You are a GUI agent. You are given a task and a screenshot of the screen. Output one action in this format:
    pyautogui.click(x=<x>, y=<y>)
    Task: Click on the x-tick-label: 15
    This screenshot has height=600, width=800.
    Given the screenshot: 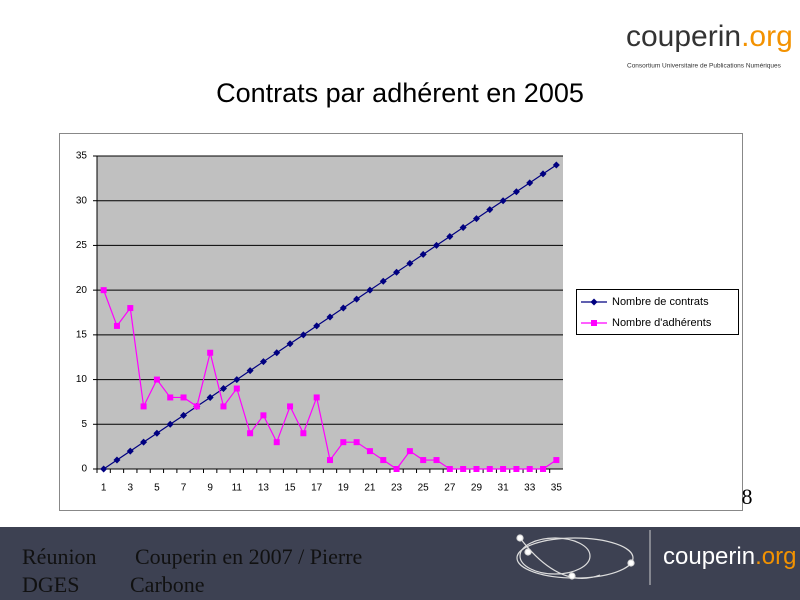 What is the action you would take?
    pyautogui.click(x=290, y=488)
    